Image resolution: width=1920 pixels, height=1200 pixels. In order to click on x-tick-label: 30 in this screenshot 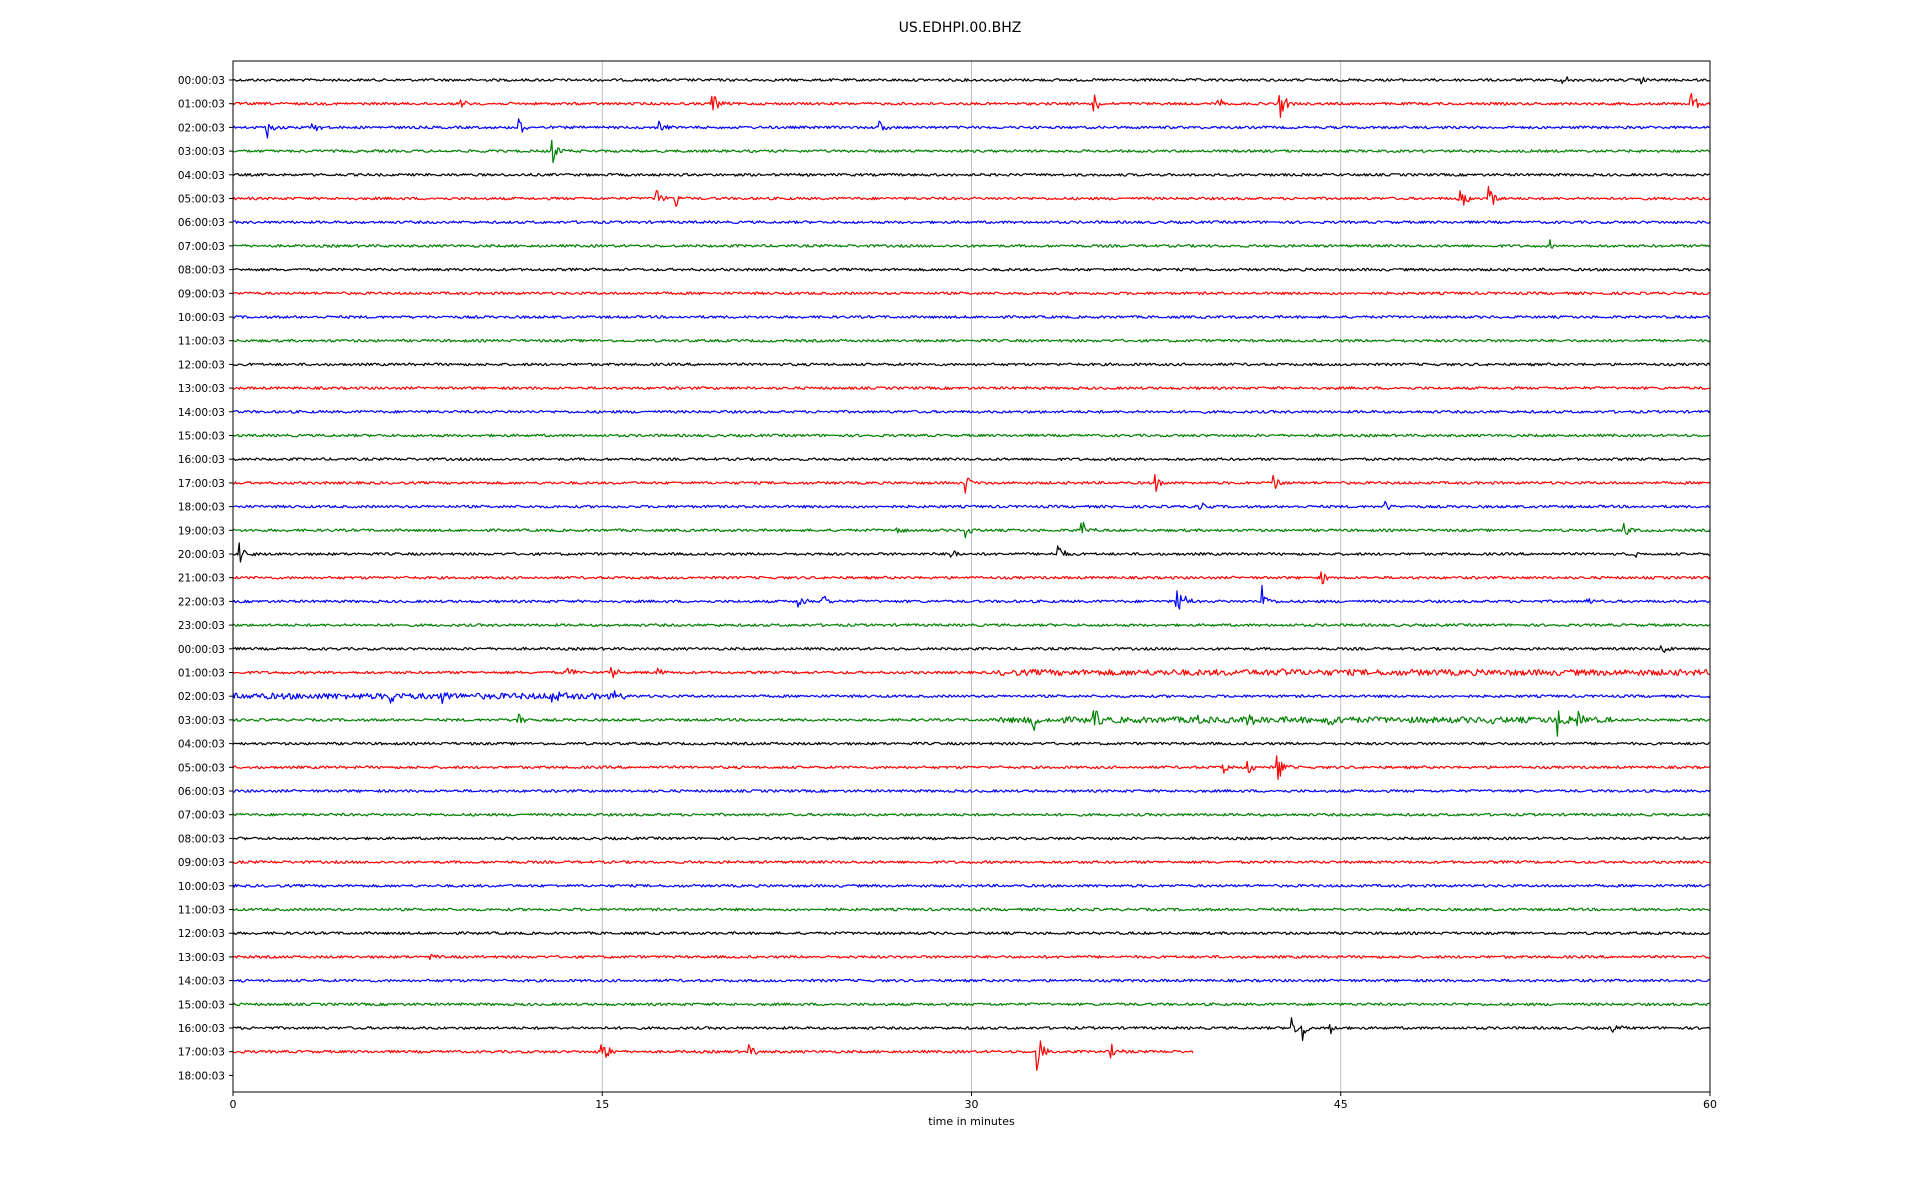, I will do `click(972, 1104)`.